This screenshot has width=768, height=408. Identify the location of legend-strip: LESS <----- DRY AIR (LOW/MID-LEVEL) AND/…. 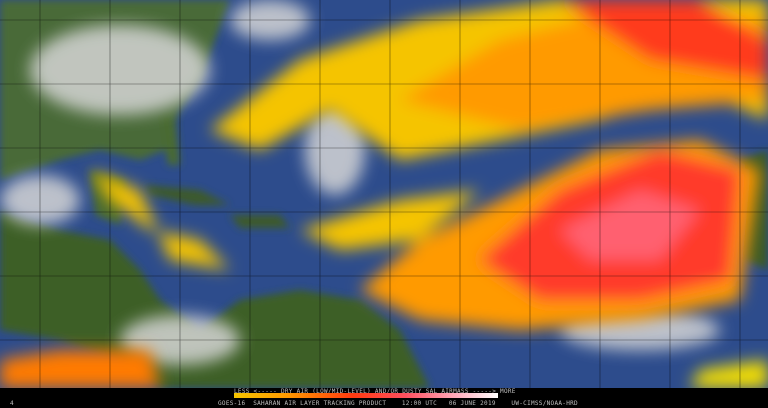
(384, 398).